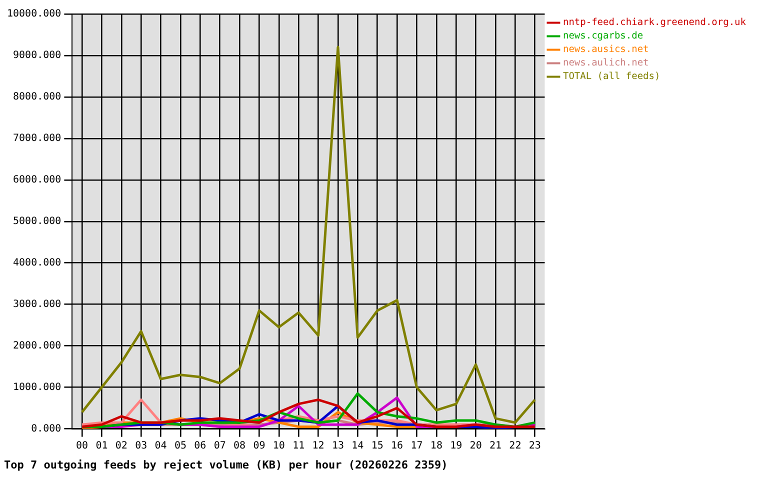  Describe the element at coordinates (278, 446) in the screenshot. I see `x-tick-label: 10` at that location.